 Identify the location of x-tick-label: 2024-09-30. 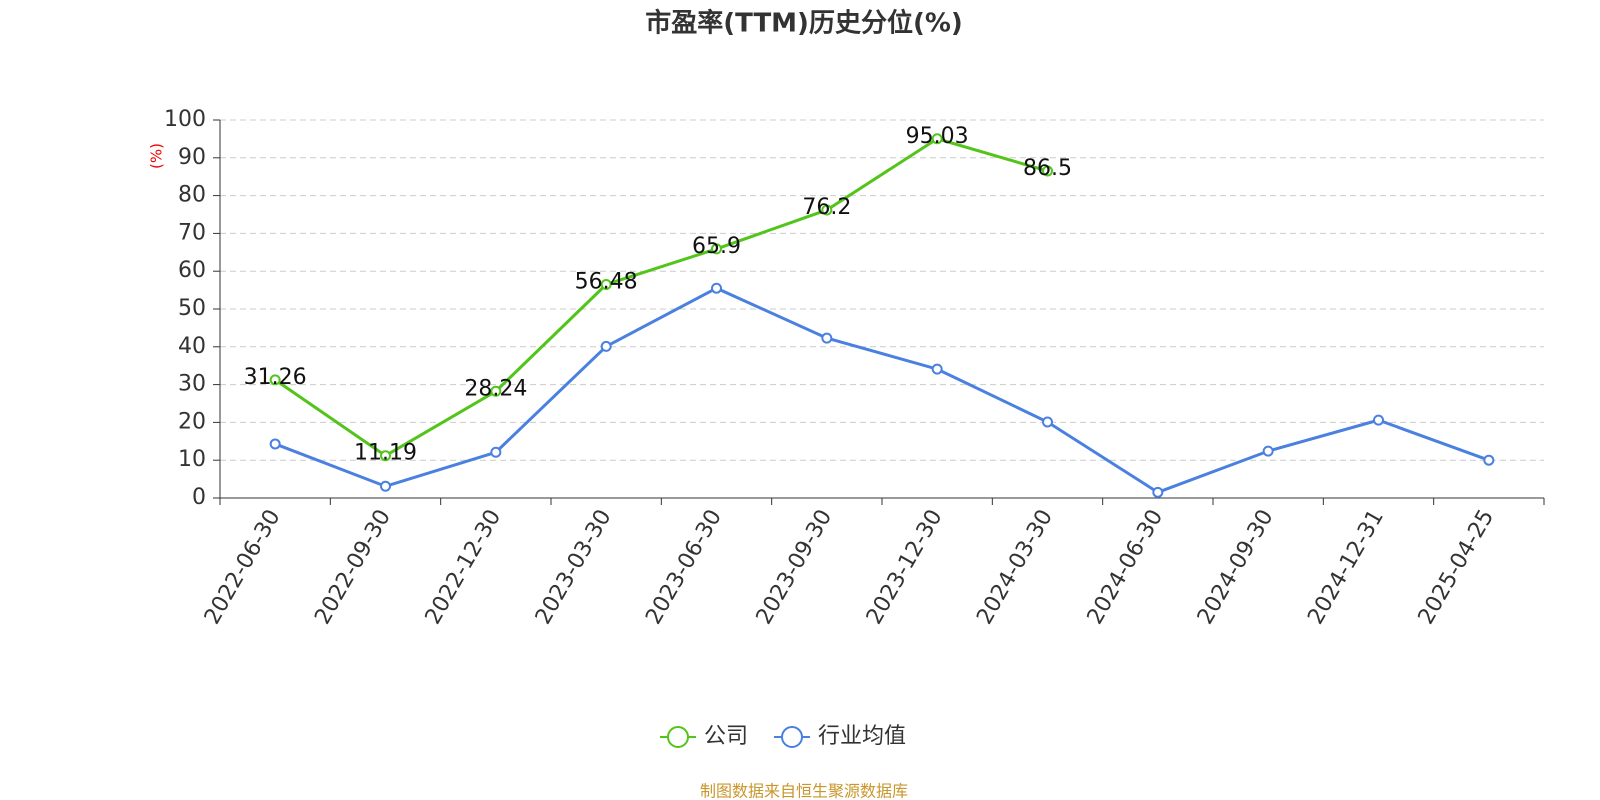
(1236, 567).